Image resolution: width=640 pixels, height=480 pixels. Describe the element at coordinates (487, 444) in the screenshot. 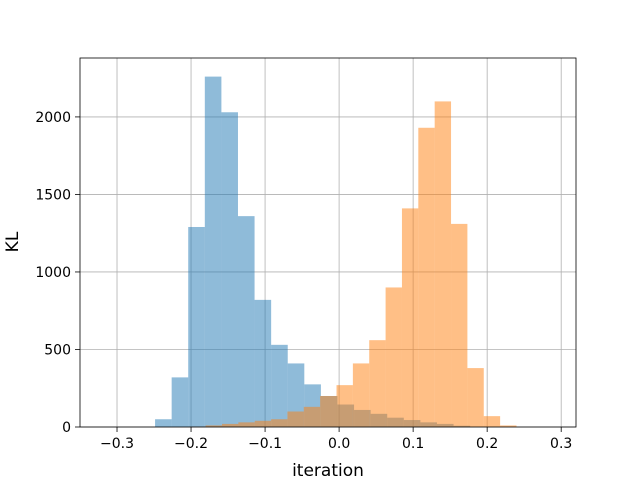

I see `x-tick-label: 0.2` at that location.